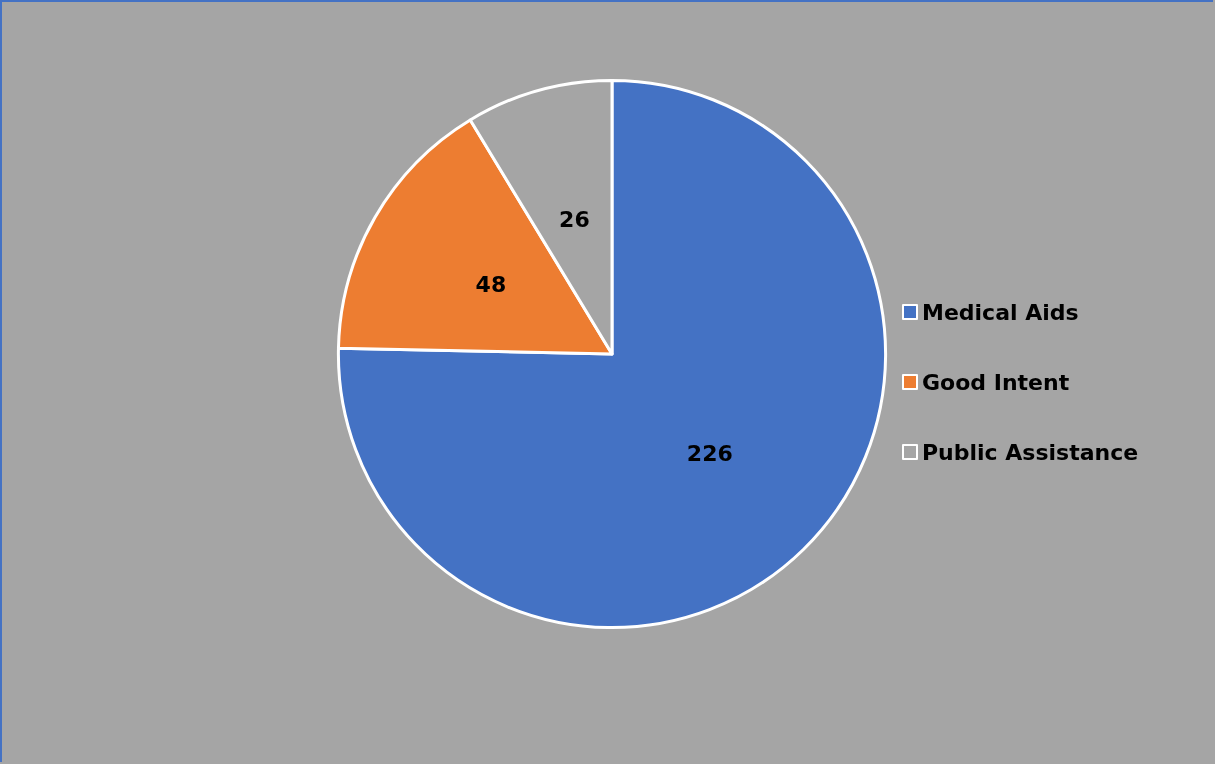 Image resolution: width=1215 pixels, height=764 pixels. Describe the element at coordinates (996, 382) in the screenshot. I see `legend-label: Good Intent` at that location.